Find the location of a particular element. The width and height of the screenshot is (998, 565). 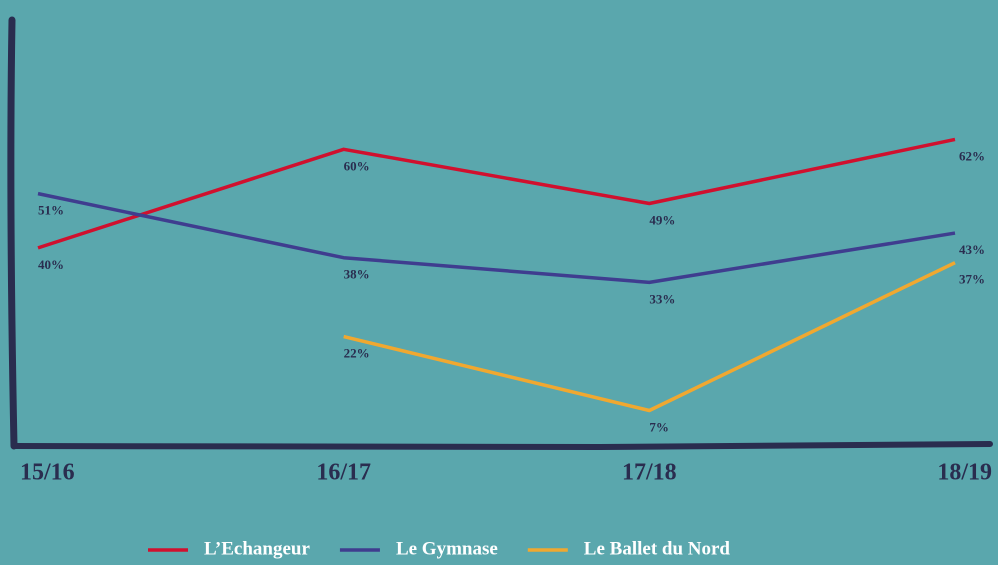

data-label: 38% is located at coordinates (357, 274).